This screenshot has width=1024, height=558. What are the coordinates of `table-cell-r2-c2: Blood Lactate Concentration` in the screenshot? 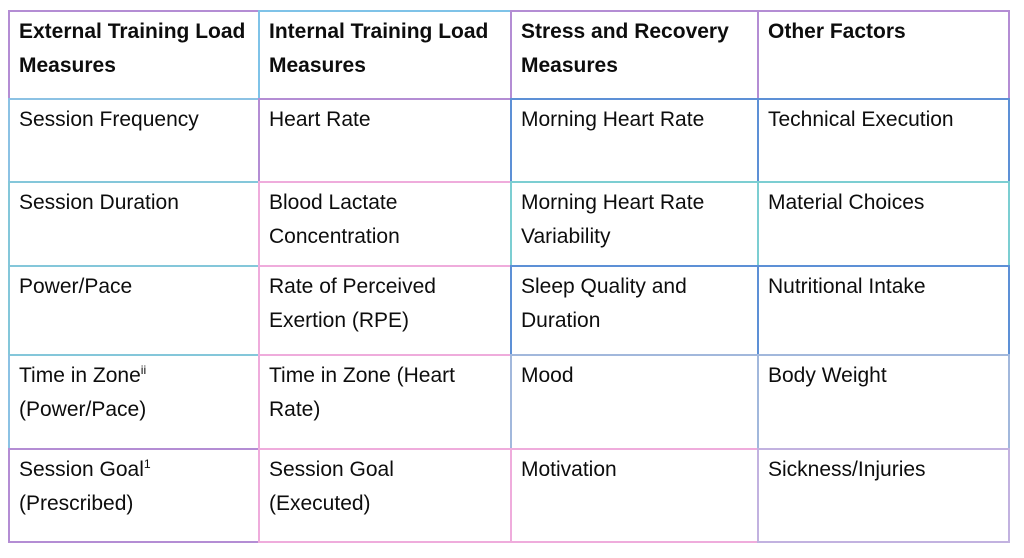 It's located at (384, 223).